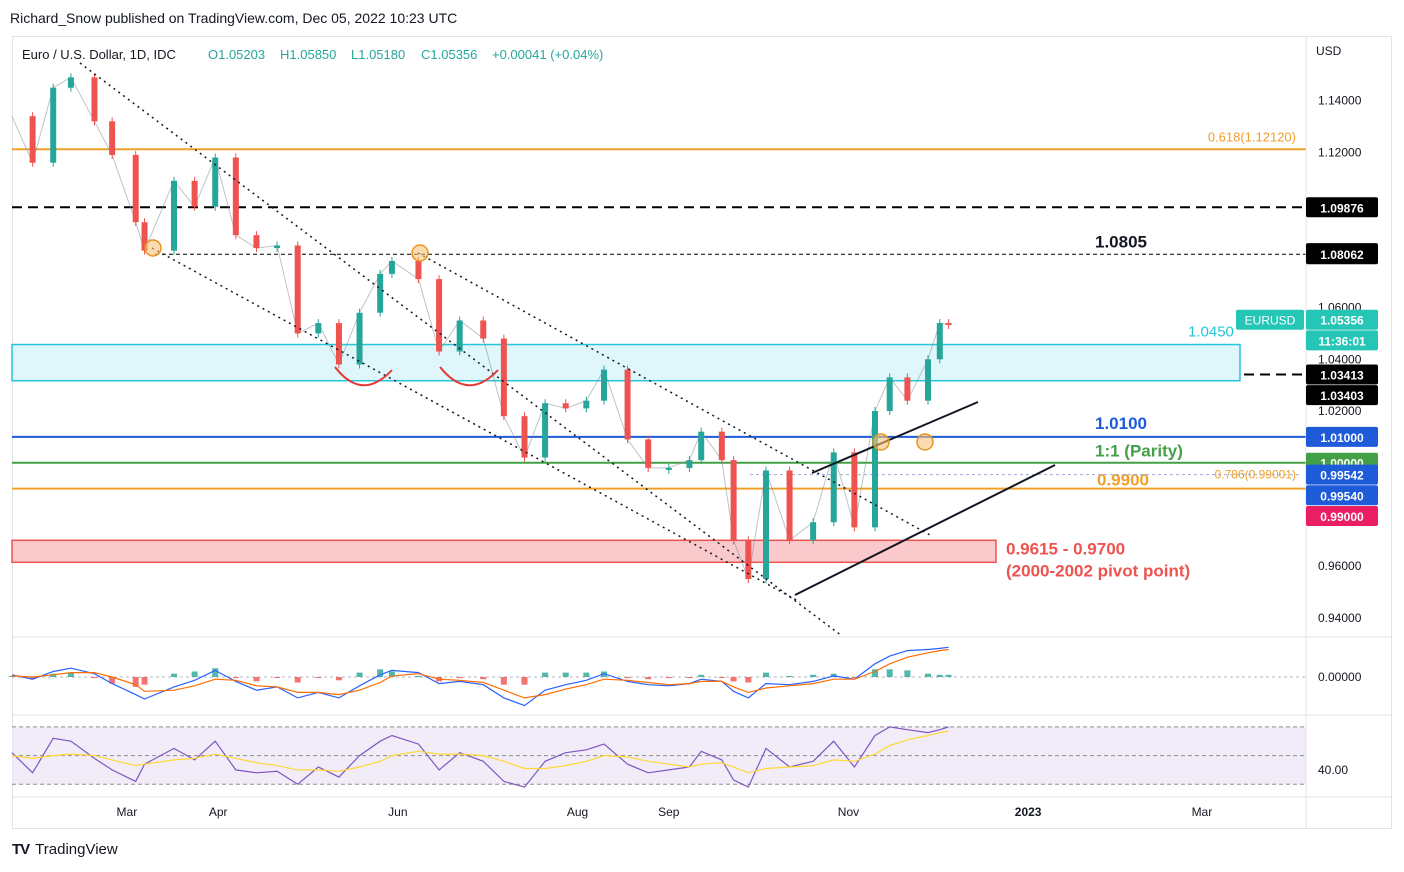  I want to click on level-label-10100: 1.0100, so click(1121, 423).